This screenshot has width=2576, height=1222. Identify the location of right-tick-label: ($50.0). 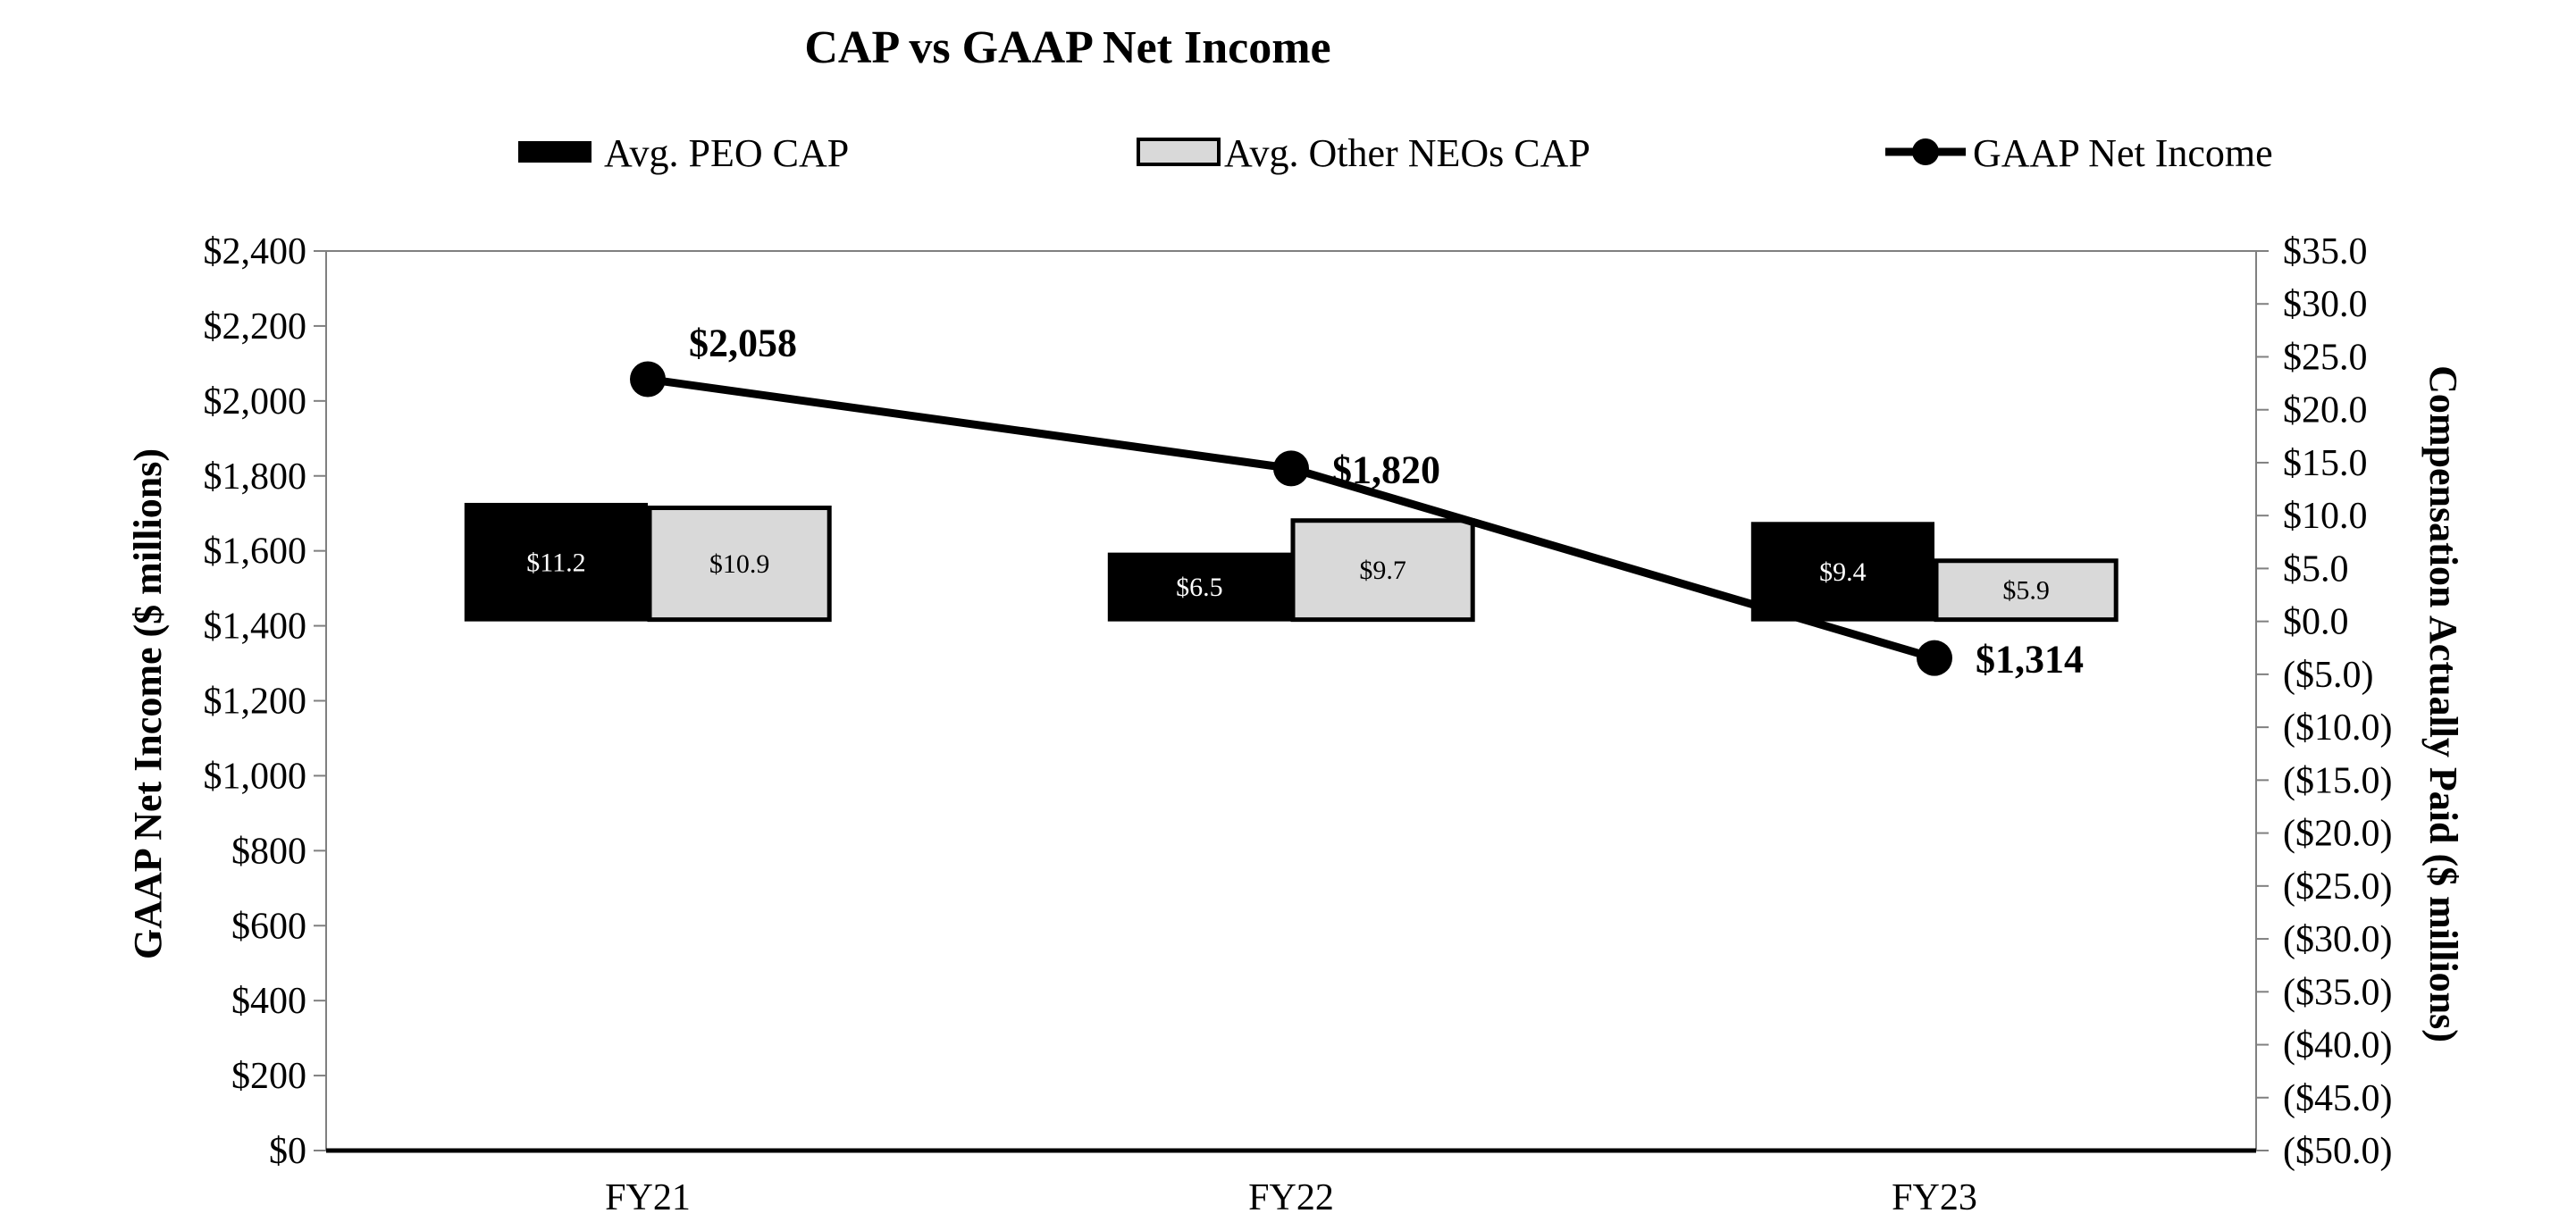
(2337, 1151).